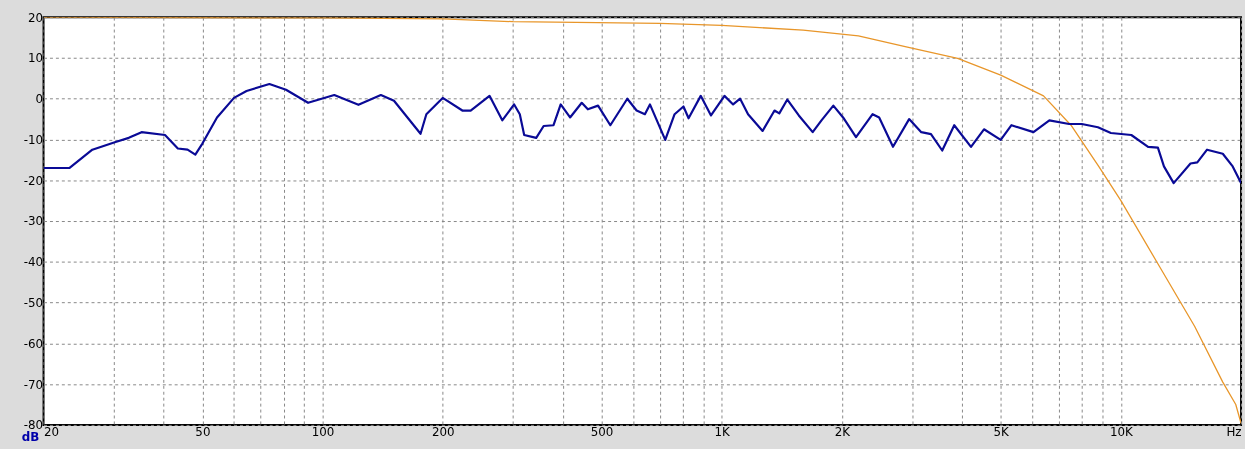  I want to click on y-tick-label: -60, so click(33, 343).